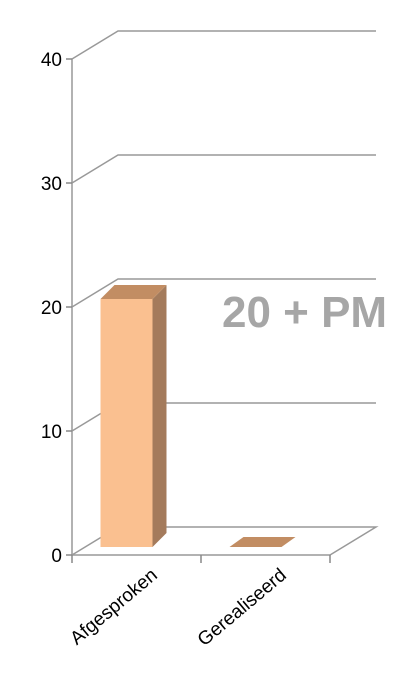  I want to click on y-tick-label: 0, so click(56, 556).